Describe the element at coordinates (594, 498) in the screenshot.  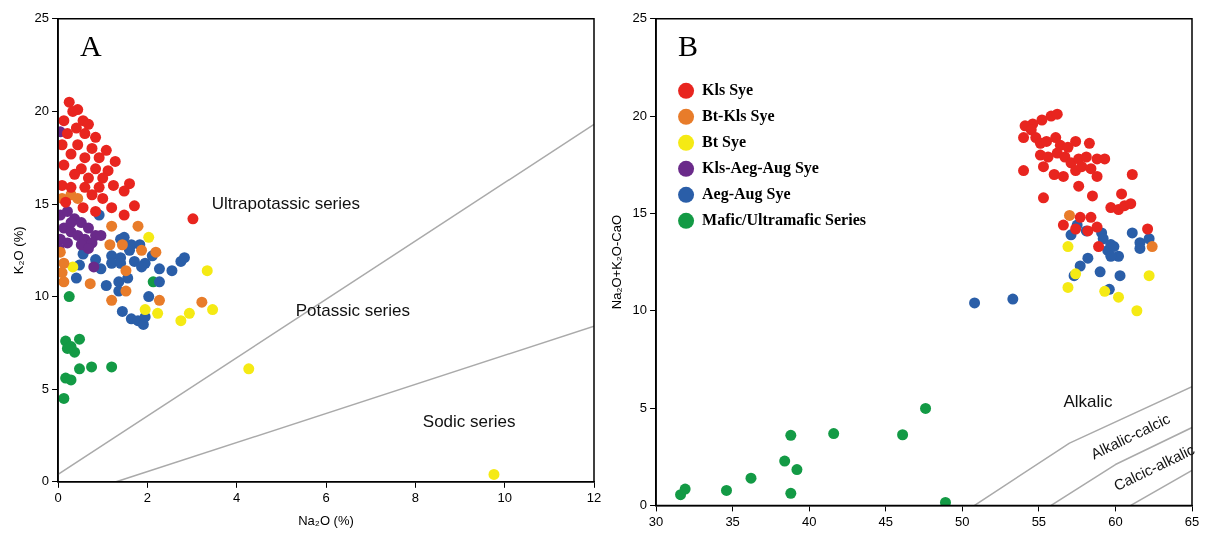
I see `x-tick-label: 12` at that location.